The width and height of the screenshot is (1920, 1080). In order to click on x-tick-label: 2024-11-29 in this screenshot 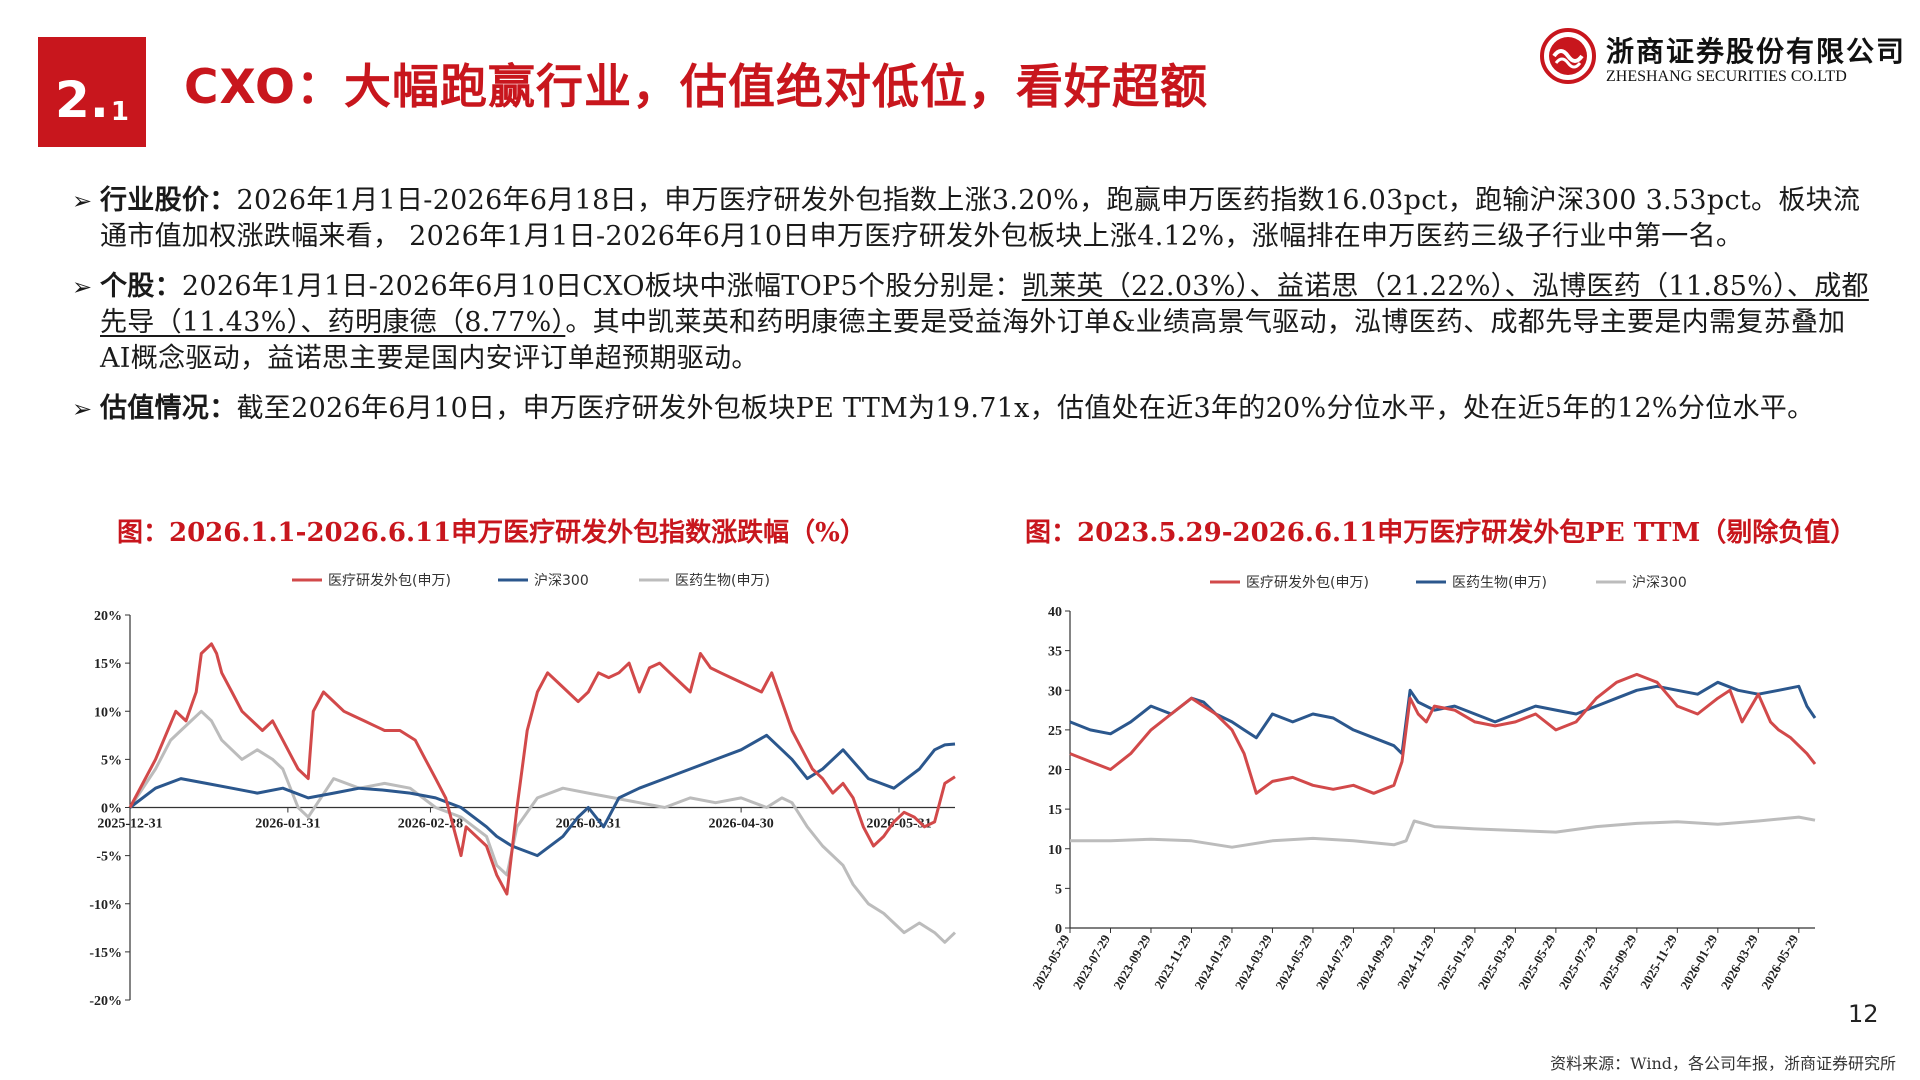, I will do `click(1415, 962)`.